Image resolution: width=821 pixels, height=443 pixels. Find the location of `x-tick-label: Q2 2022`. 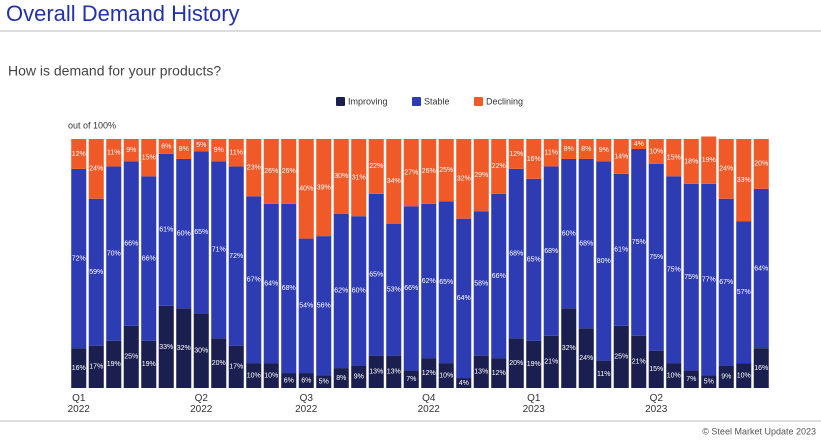

x-tick-label: Q2 2022 is located at coordinates (201, 404).